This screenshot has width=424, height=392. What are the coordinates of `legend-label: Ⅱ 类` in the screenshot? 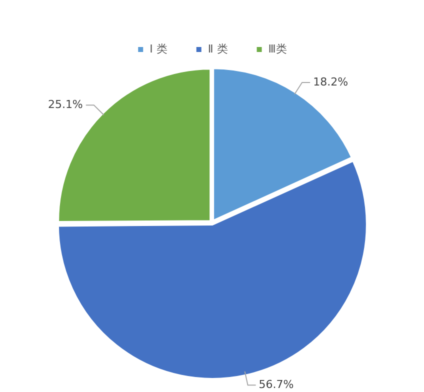 It's located at (218, 49).